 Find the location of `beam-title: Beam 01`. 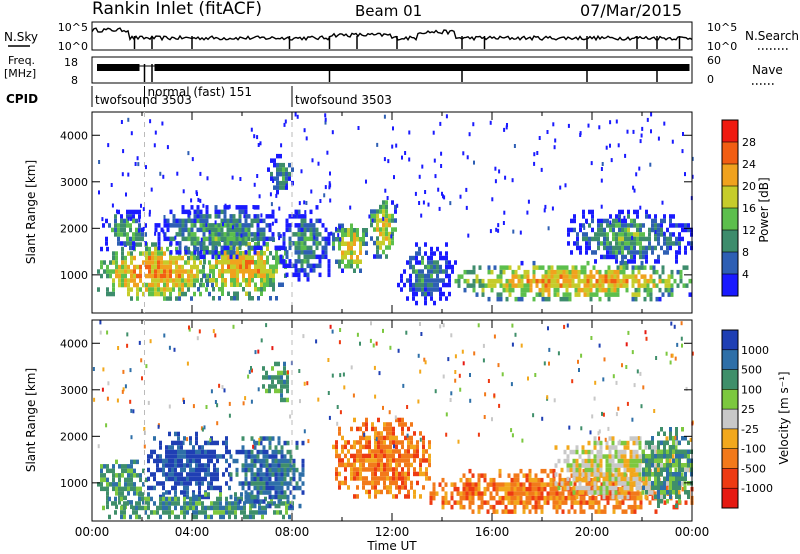

beam-title: Beam 01 is located at coordinates (388, 11).